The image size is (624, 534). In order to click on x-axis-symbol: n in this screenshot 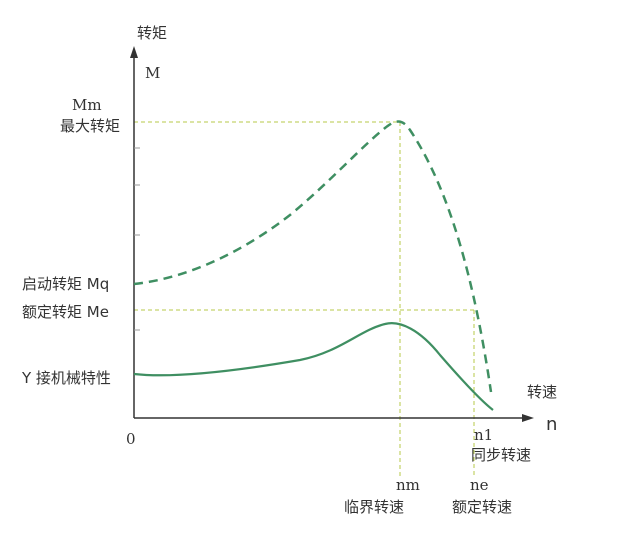, I will do `click(551, 424)`.